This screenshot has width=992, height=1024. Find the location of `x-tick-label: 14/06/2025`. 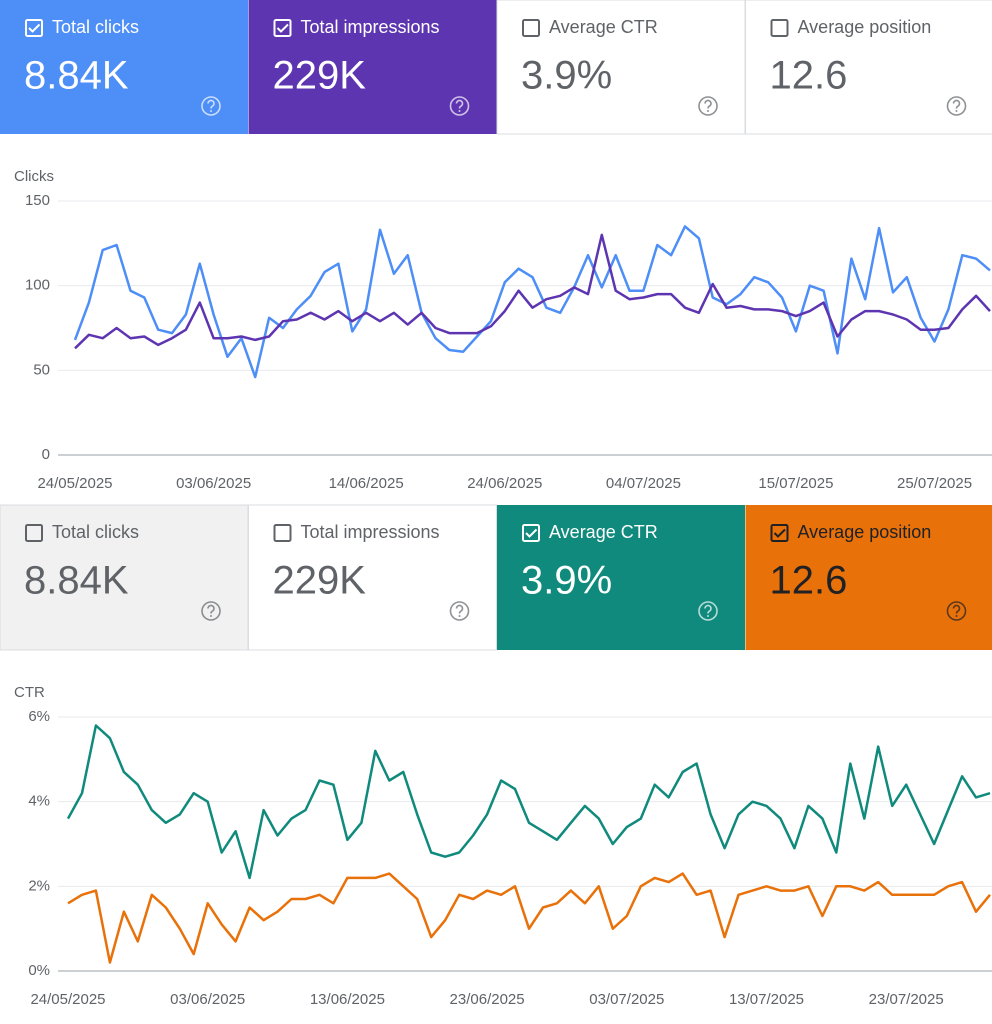

x-tick-label: 14/06/2025 is located at coordinates (366, 483).